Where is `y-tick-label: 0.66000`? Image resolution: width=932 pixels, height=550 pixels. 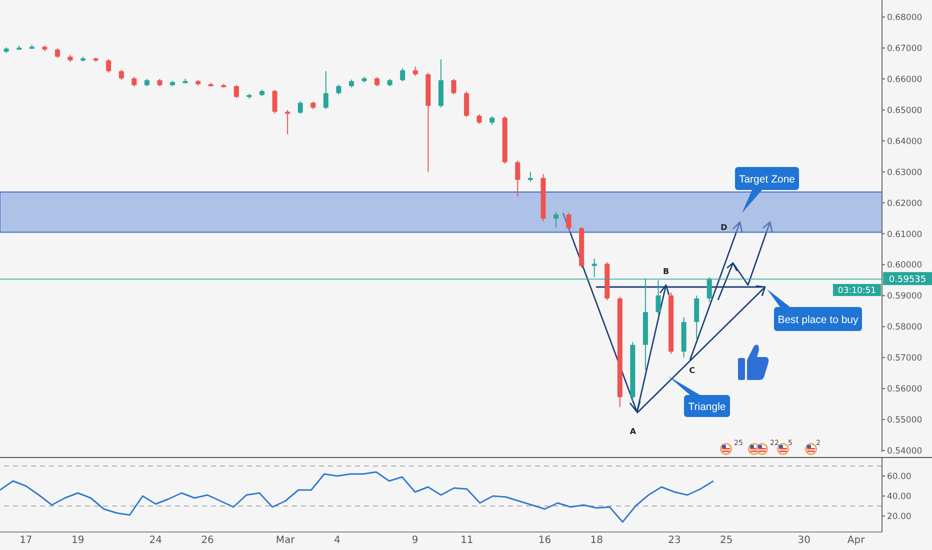 y-tick-label: 0.66000 is located at coordinates (904, 79).